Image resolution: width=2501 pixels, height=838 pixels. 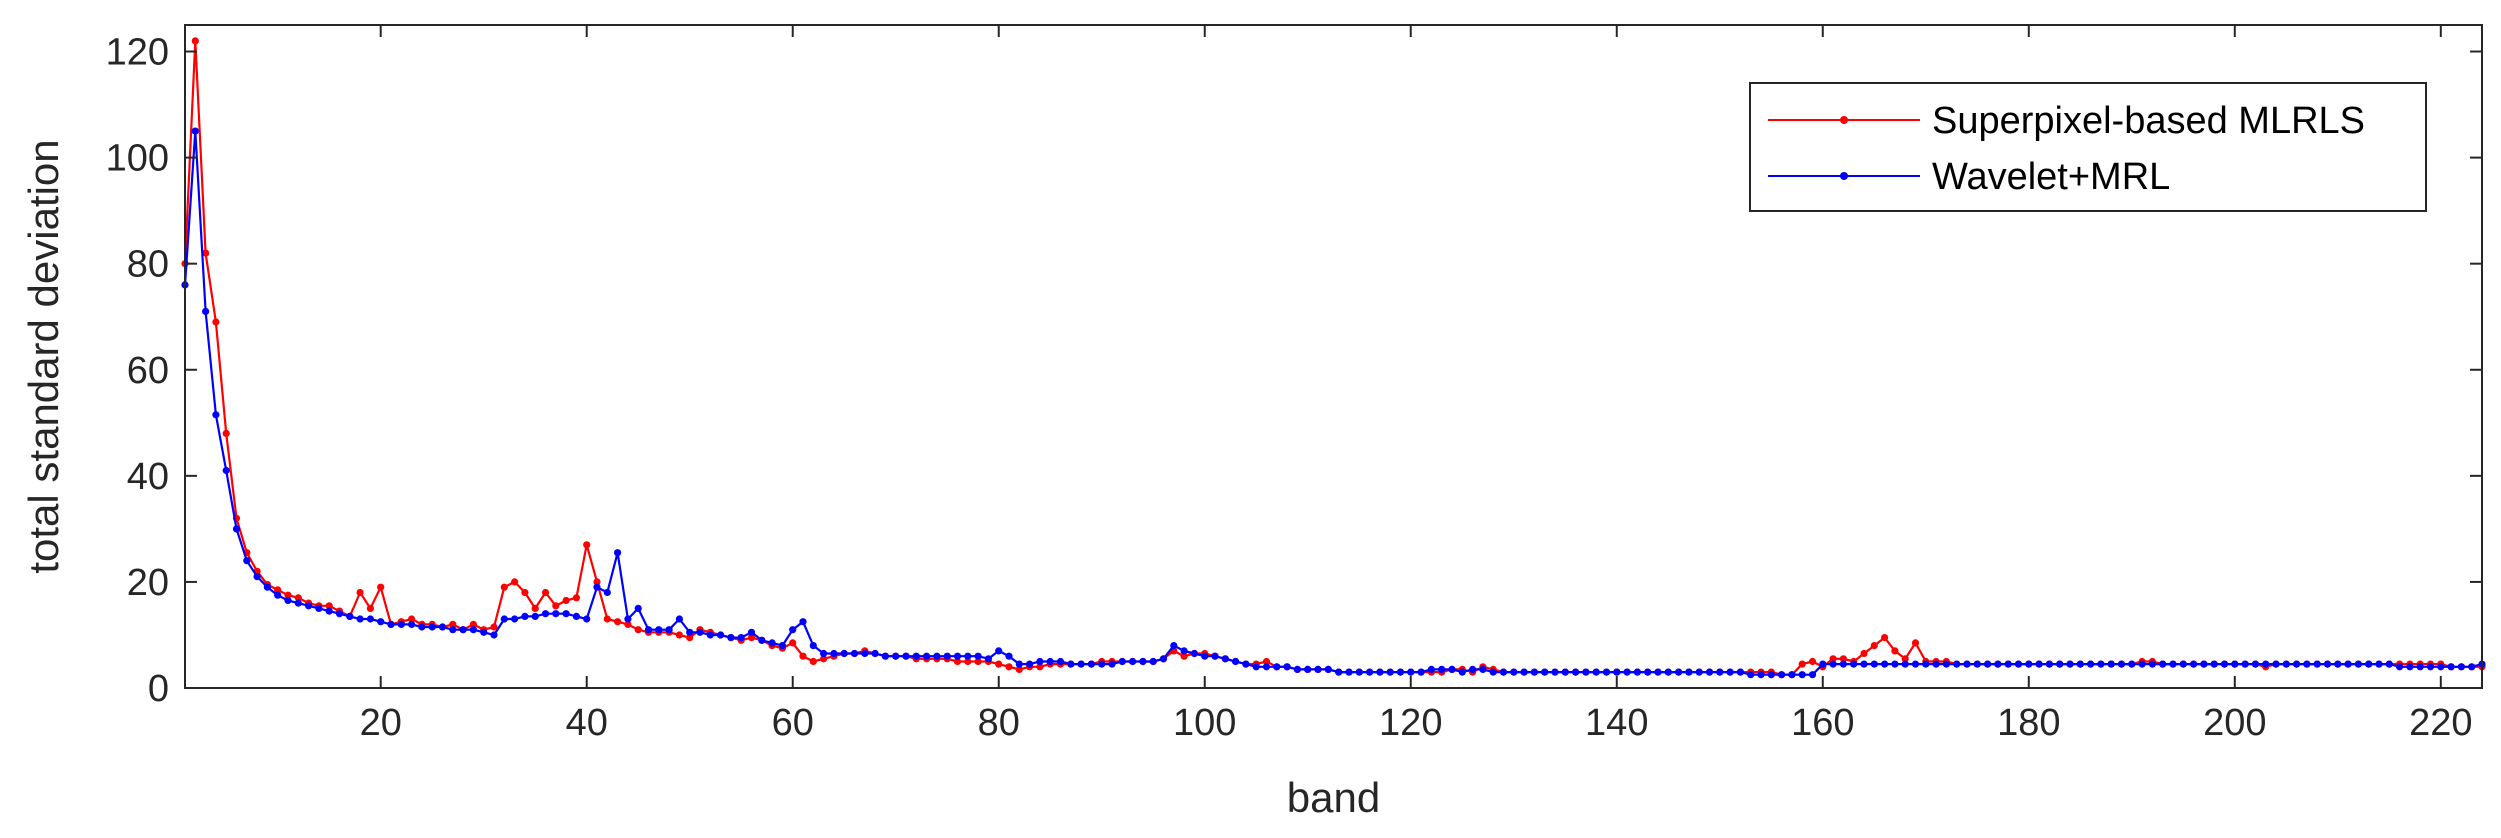 I want to click on x-tick-label: 80, so click(x=999, y=723).